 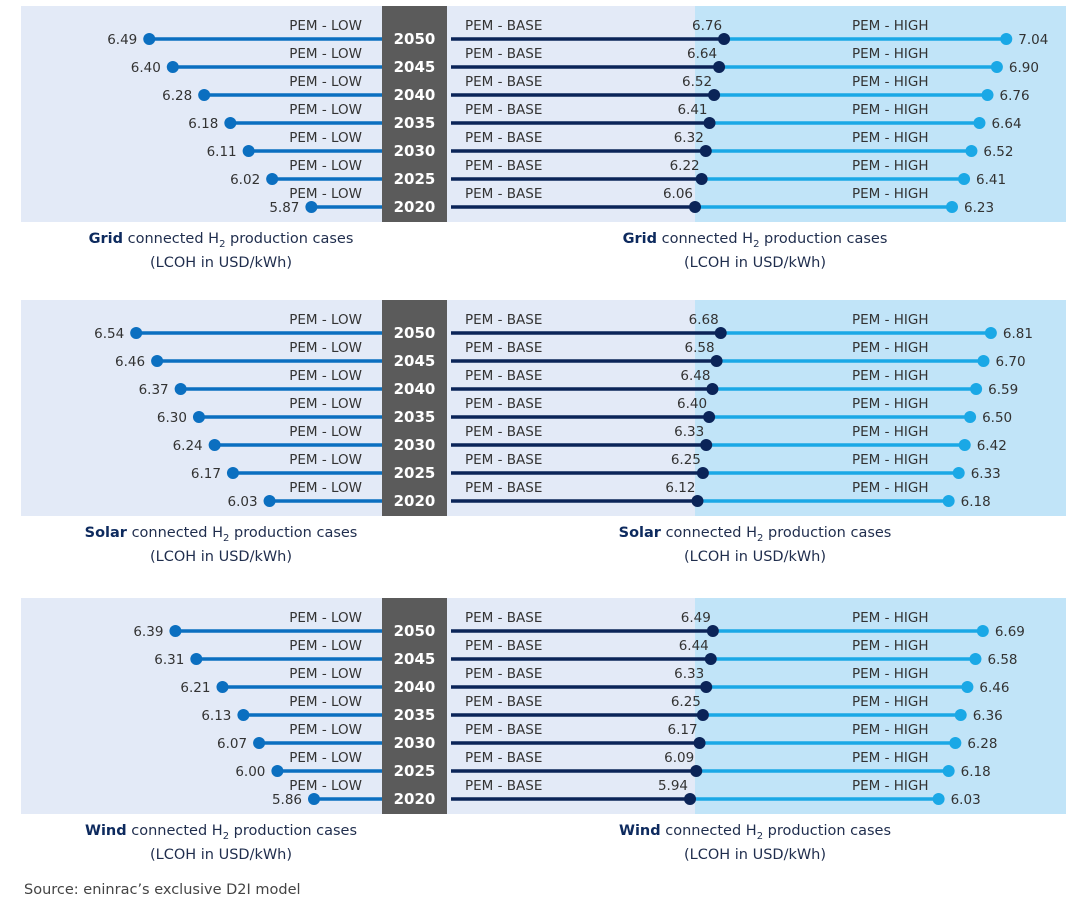 I want to click on solar-low-value: 6.03, so click(x=242, y=502).